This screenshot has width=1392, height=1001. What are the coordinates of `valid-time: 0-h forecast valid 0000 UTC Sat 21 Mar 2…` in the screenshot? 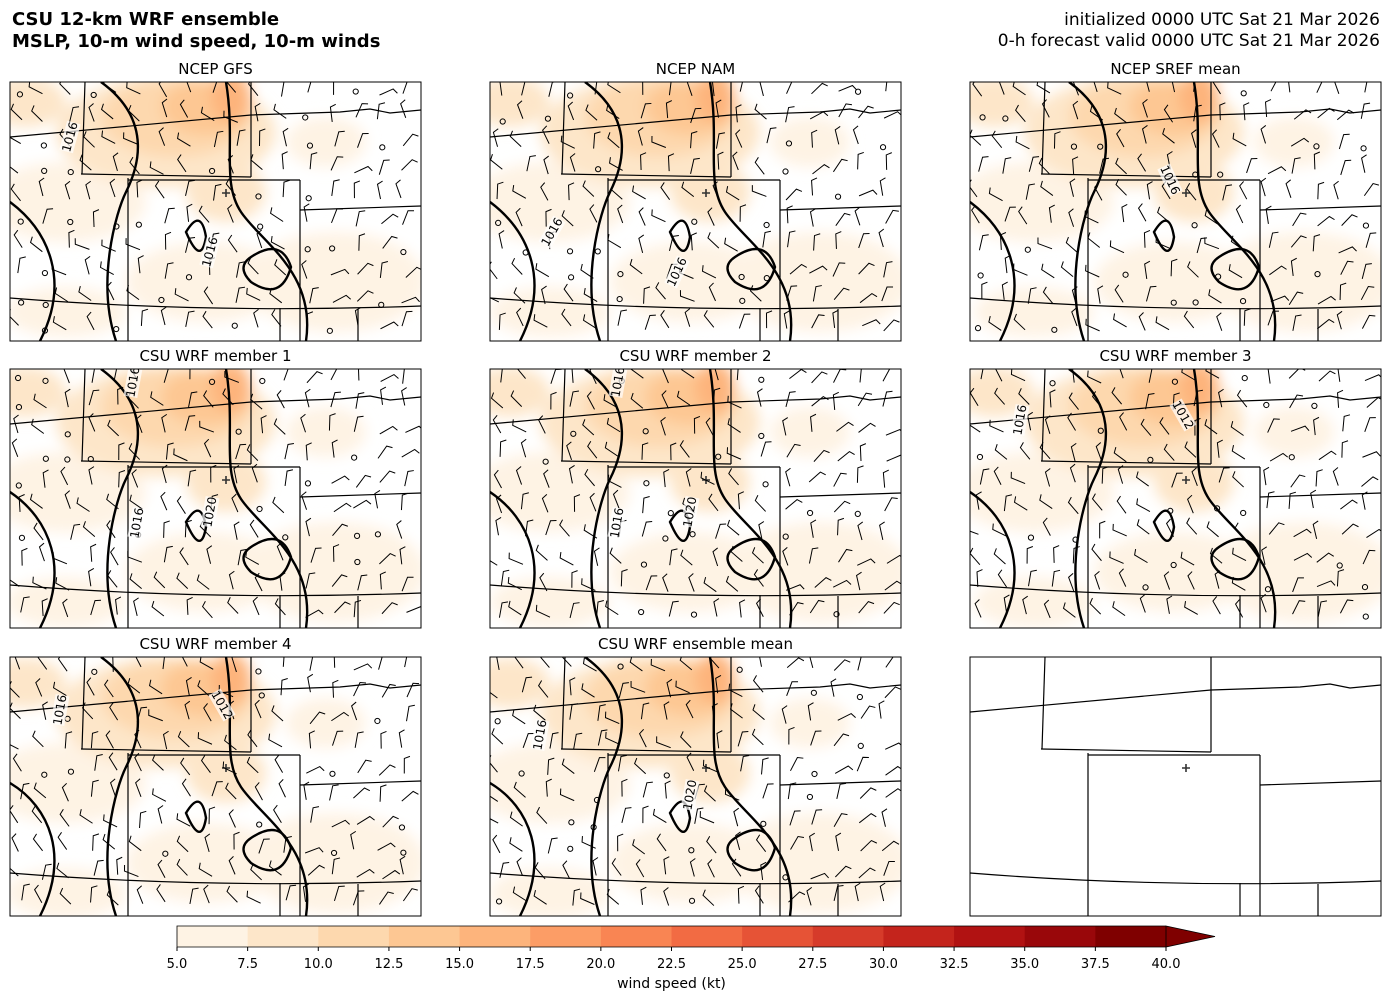 It's located at (1189, 41).